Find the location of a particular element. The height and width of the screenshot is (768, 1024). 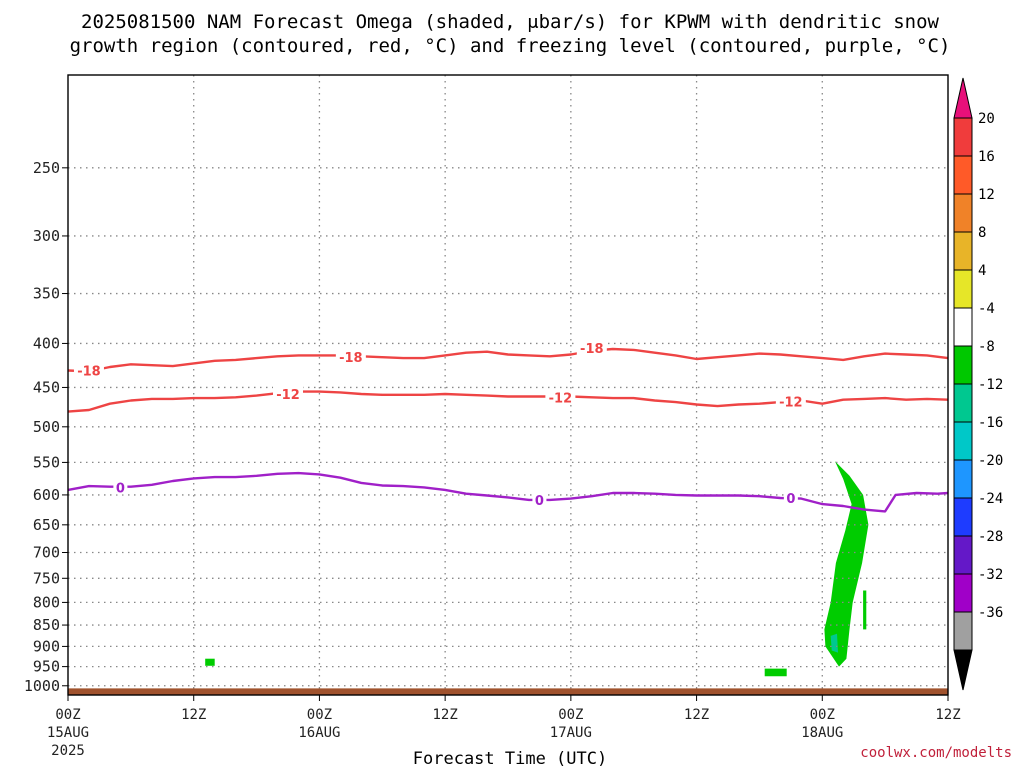

x-tick-label-6-0: 00Z is located at coordinates (822, 715).